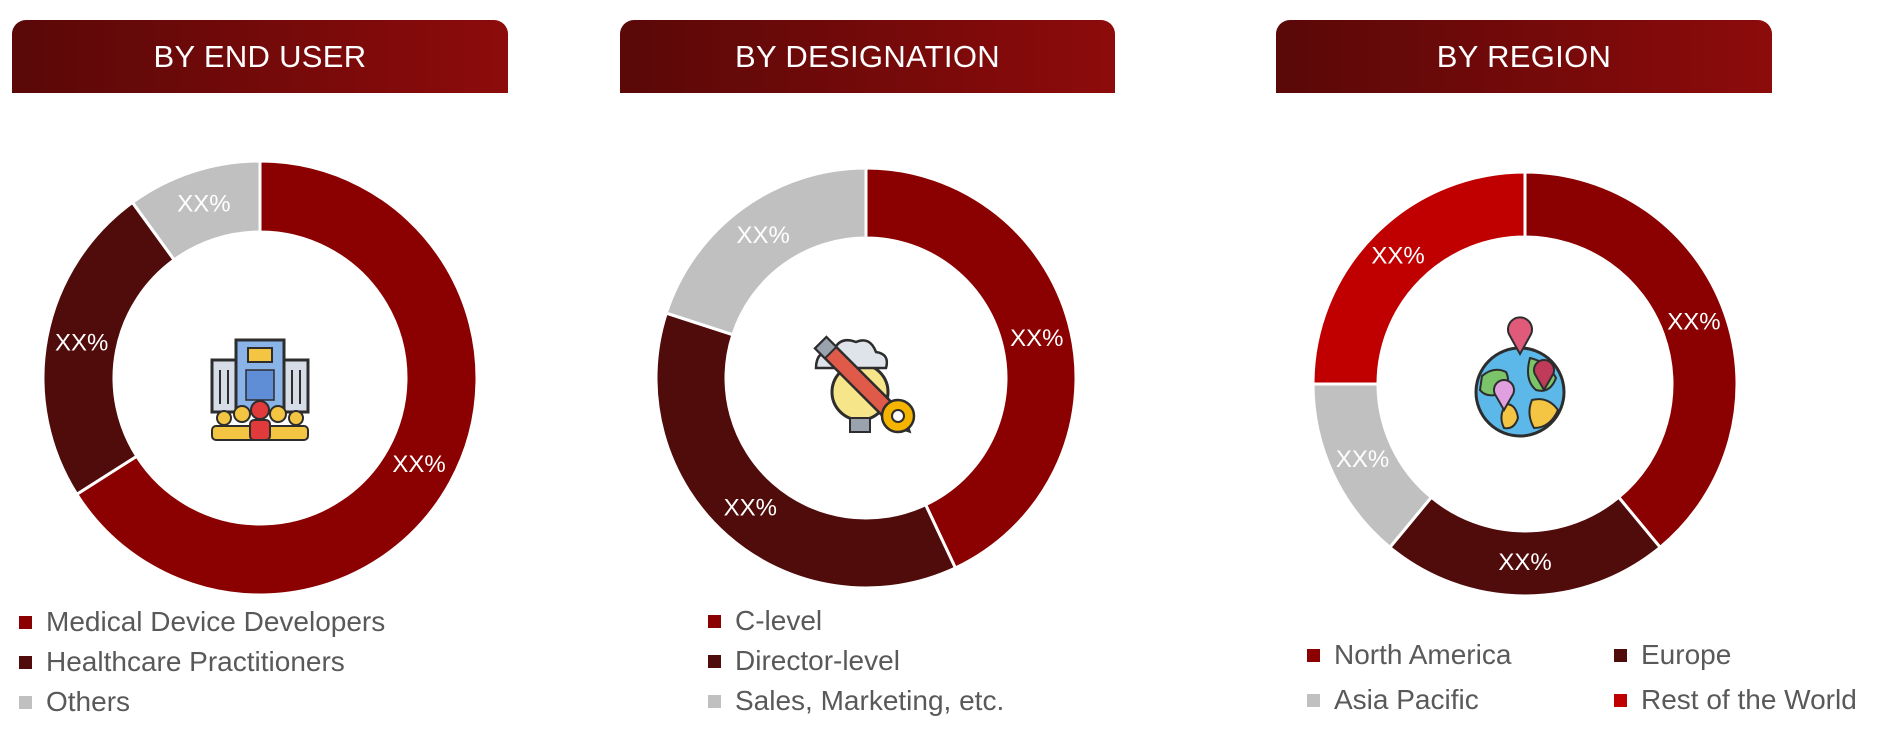 The image size is (1890, 742). I want to click on legend-item-sales-marketing: Sales, Marketing, etc., so click(856, 701).